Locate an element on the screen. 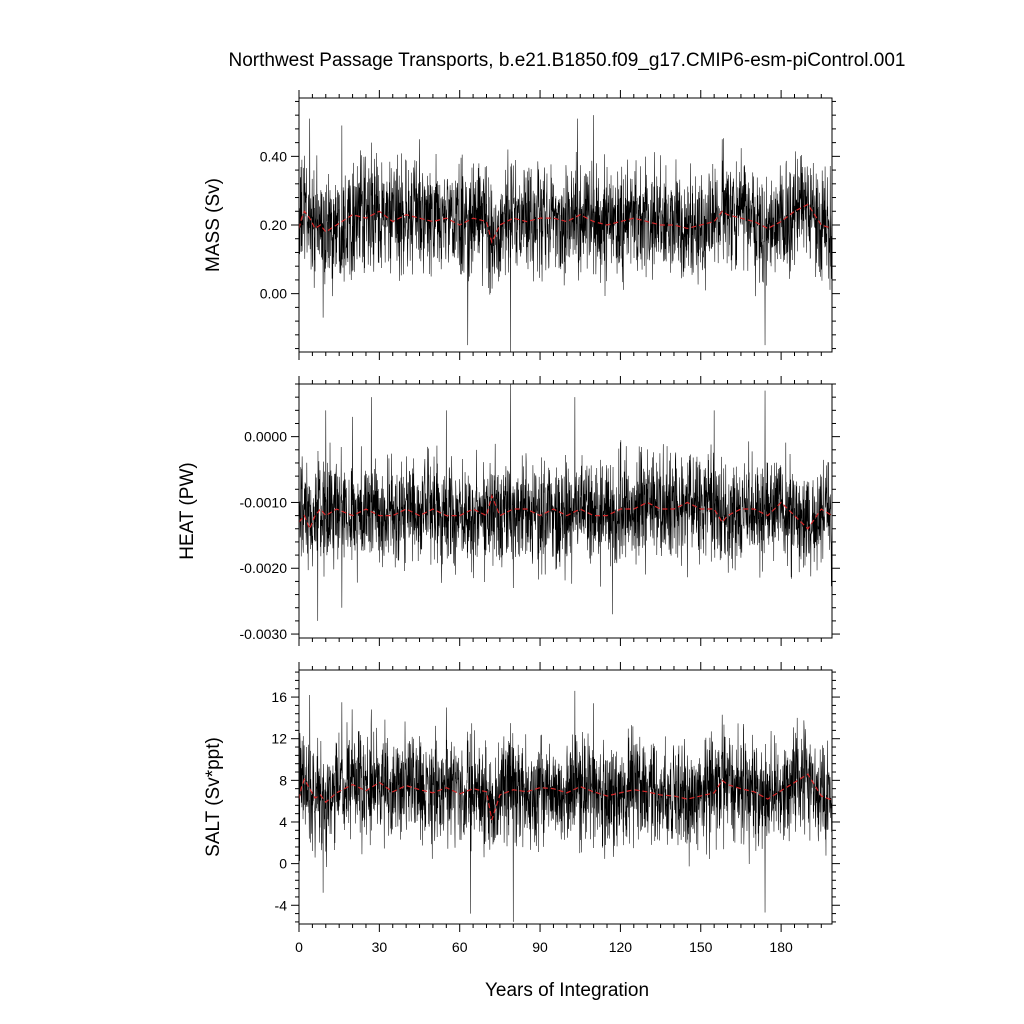  y-tick-label: -0.0020 is located at coordinates (264, 568).